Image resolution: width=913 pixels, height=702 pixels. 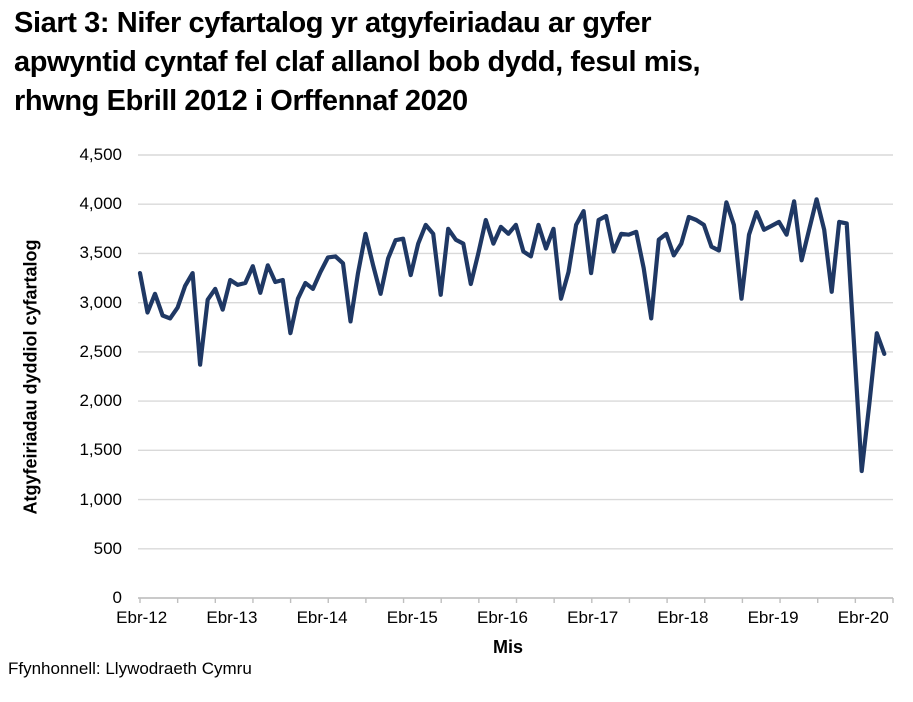 What do you see at coordinates (508, 647) in the screenshot?
I see `x-axis-title: Mis` at bounding box center [508, 647].